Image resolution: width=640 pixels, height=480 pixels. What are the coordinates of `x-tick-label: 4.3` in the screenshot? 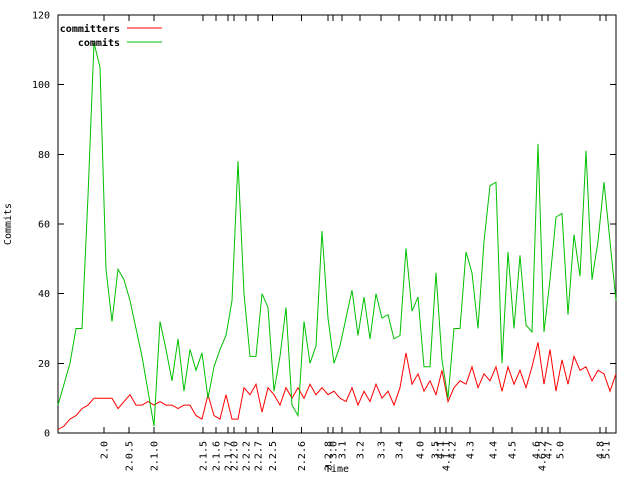 It's located at (470, 450).